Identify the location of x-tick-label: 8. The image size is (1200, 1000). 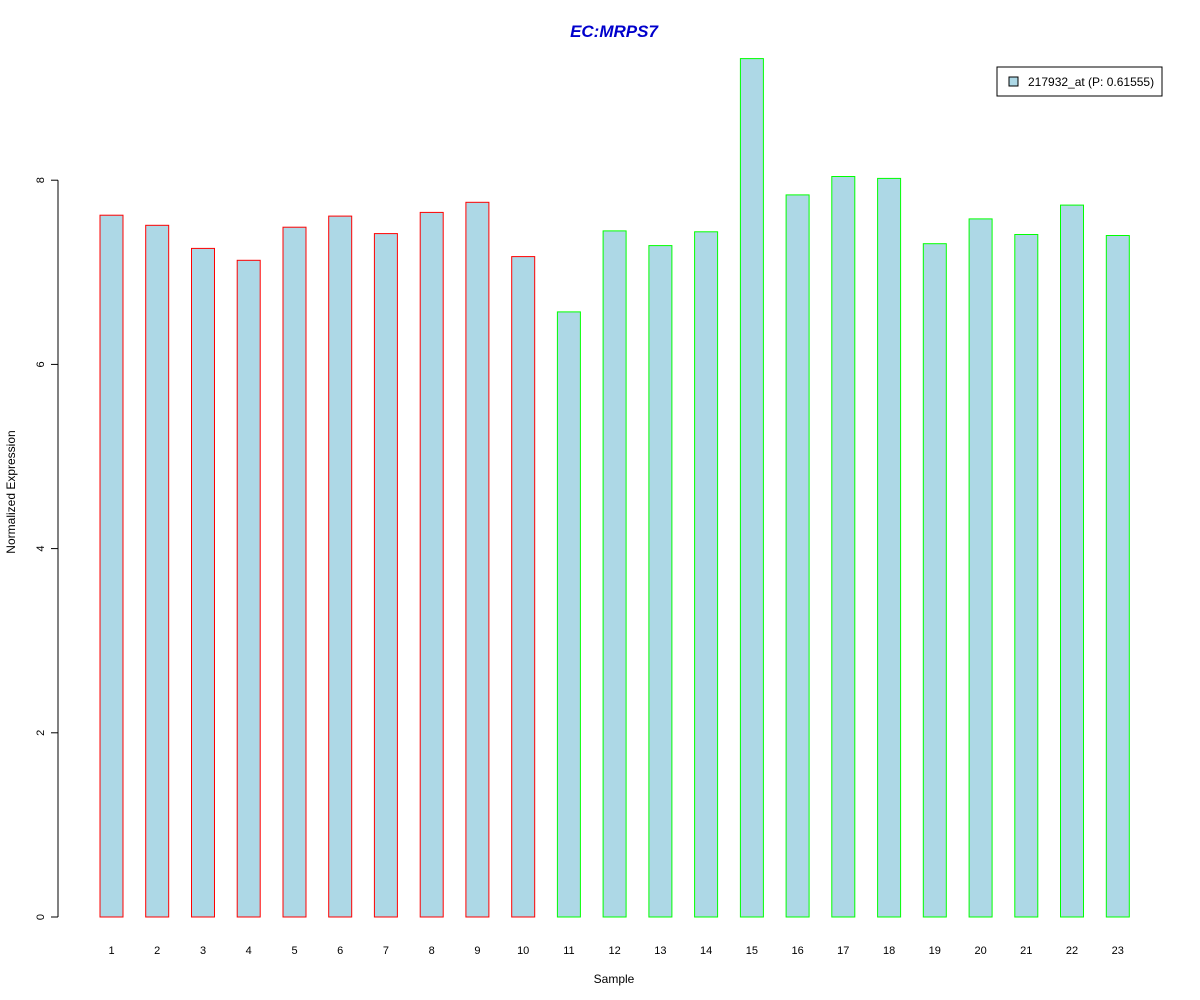
(432, 951).